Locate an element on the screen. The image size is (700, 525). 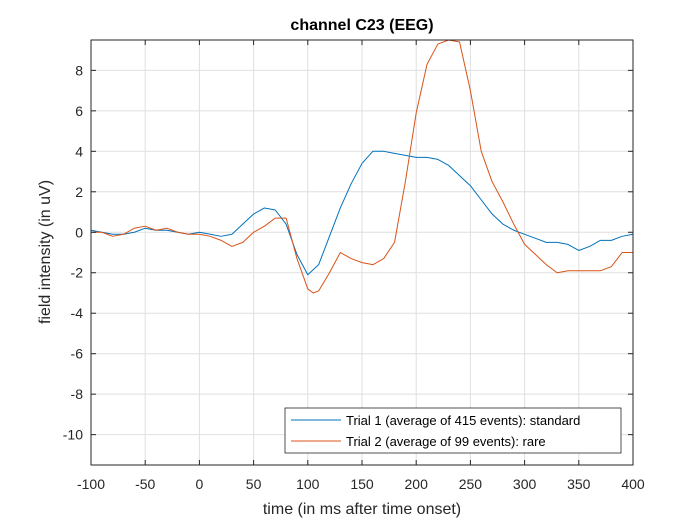
x-tick-label: 350 is located at coordinates (579, 484).